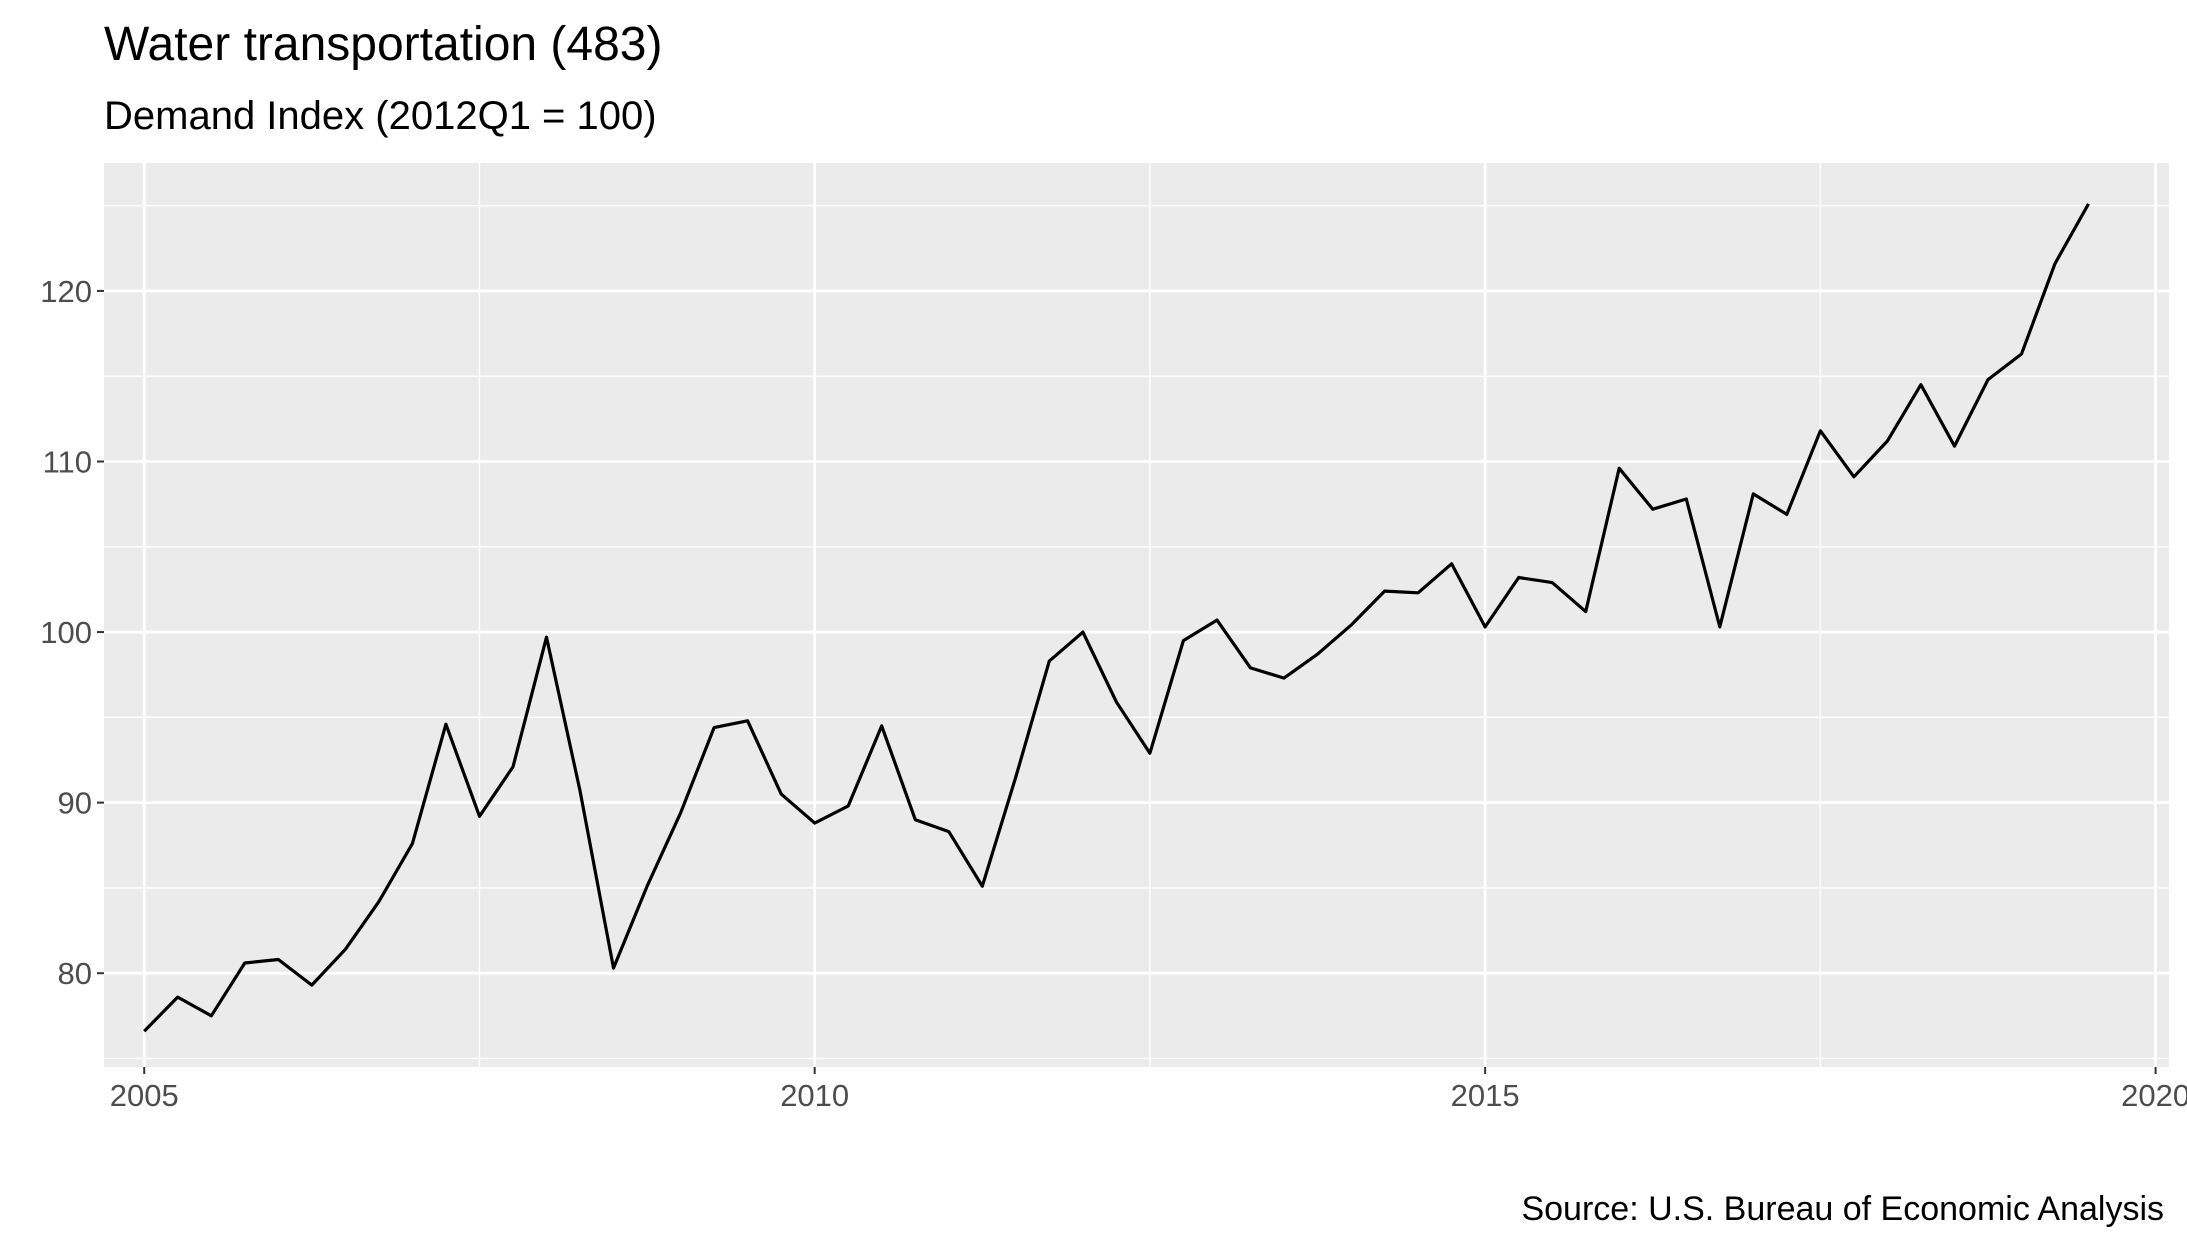 Image resolution: width=2187 pixels, height=1250 pixels. I want to click on y-axis: 80 90 100 110 120, so click(72, 632).